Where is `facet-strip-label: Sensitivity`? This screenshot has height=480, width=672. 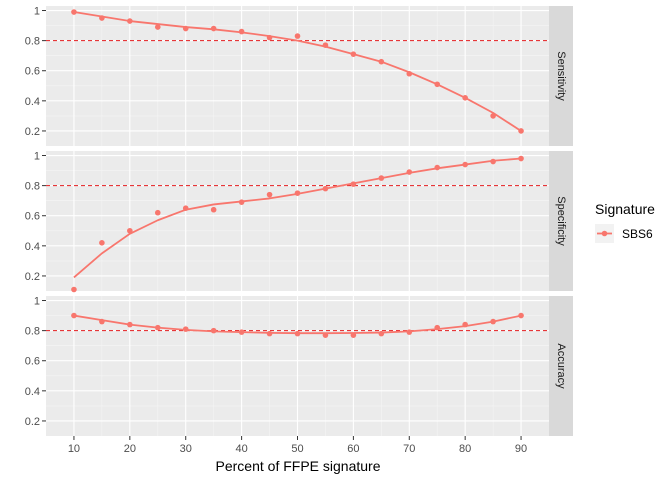 facet-strip-label: Sensitivity is located at coordinates (561, 76).